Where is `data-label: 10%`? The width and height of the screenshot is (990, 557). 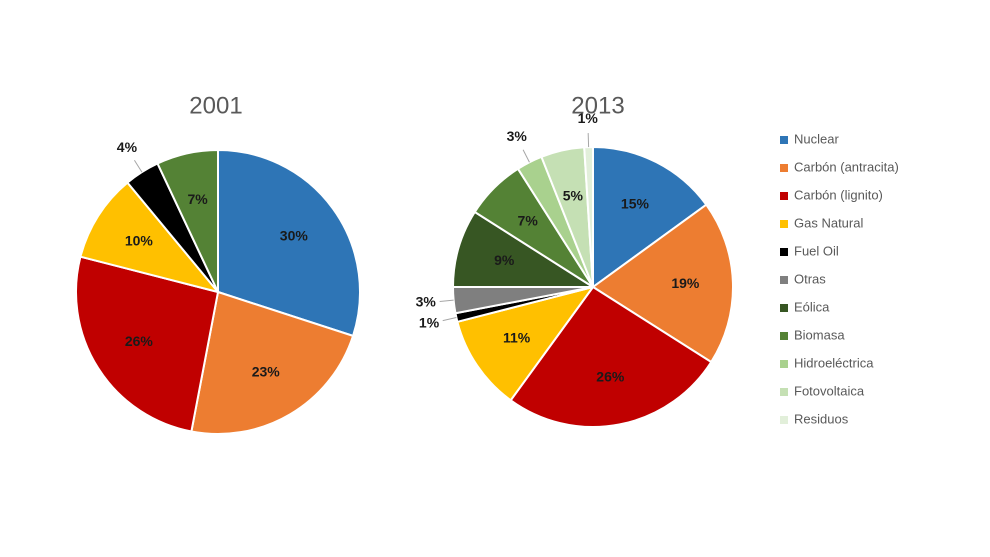 data-label: 10% is located at coordinates (139, 240).